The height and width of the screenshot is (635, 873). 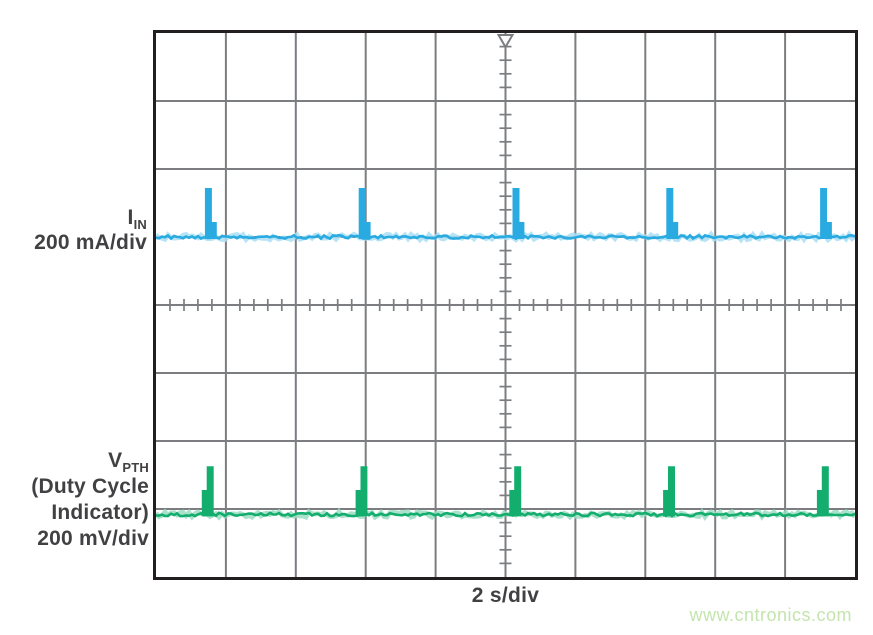 What do you see at coordinates (100, 512) in the screenshot?
I see `channel2-desc-line2: Indicator)` at bounding box center [100, 512].